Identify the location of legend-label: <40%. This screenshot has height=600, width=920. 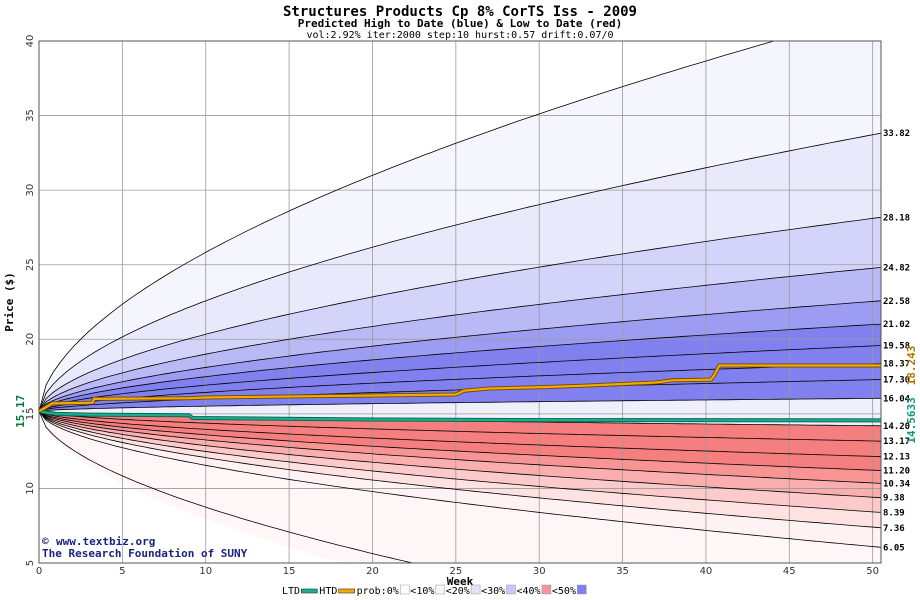
(529, 591).